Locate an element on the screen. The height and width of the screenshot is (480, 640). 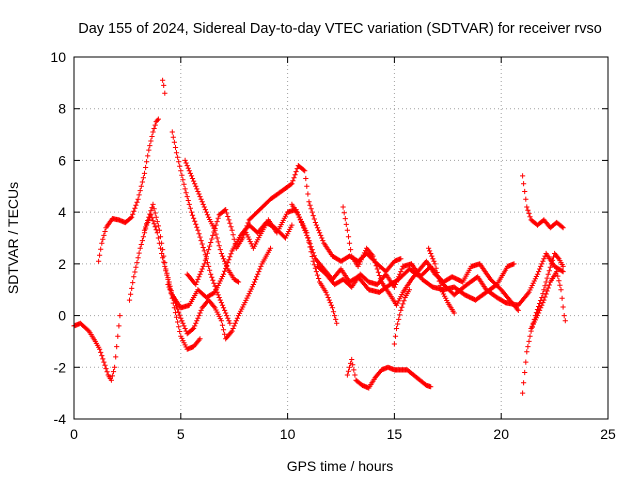
x-axis-label: GPS time / hours is located at coordinates (340, 466).